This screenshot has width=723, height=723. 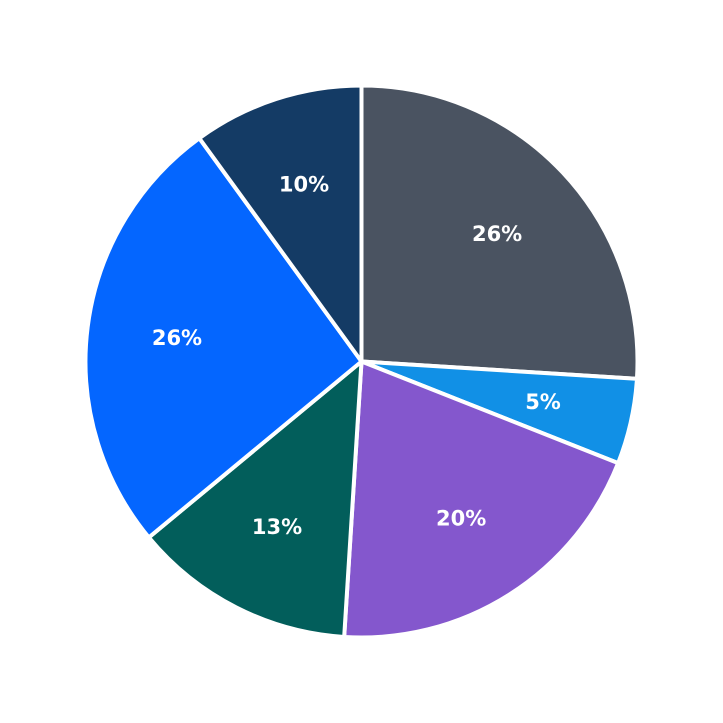 What do you see at coordinates (277, 527) in the screenshot?
I see `slice-label-4: 13%` at bounding box center [277, 527].